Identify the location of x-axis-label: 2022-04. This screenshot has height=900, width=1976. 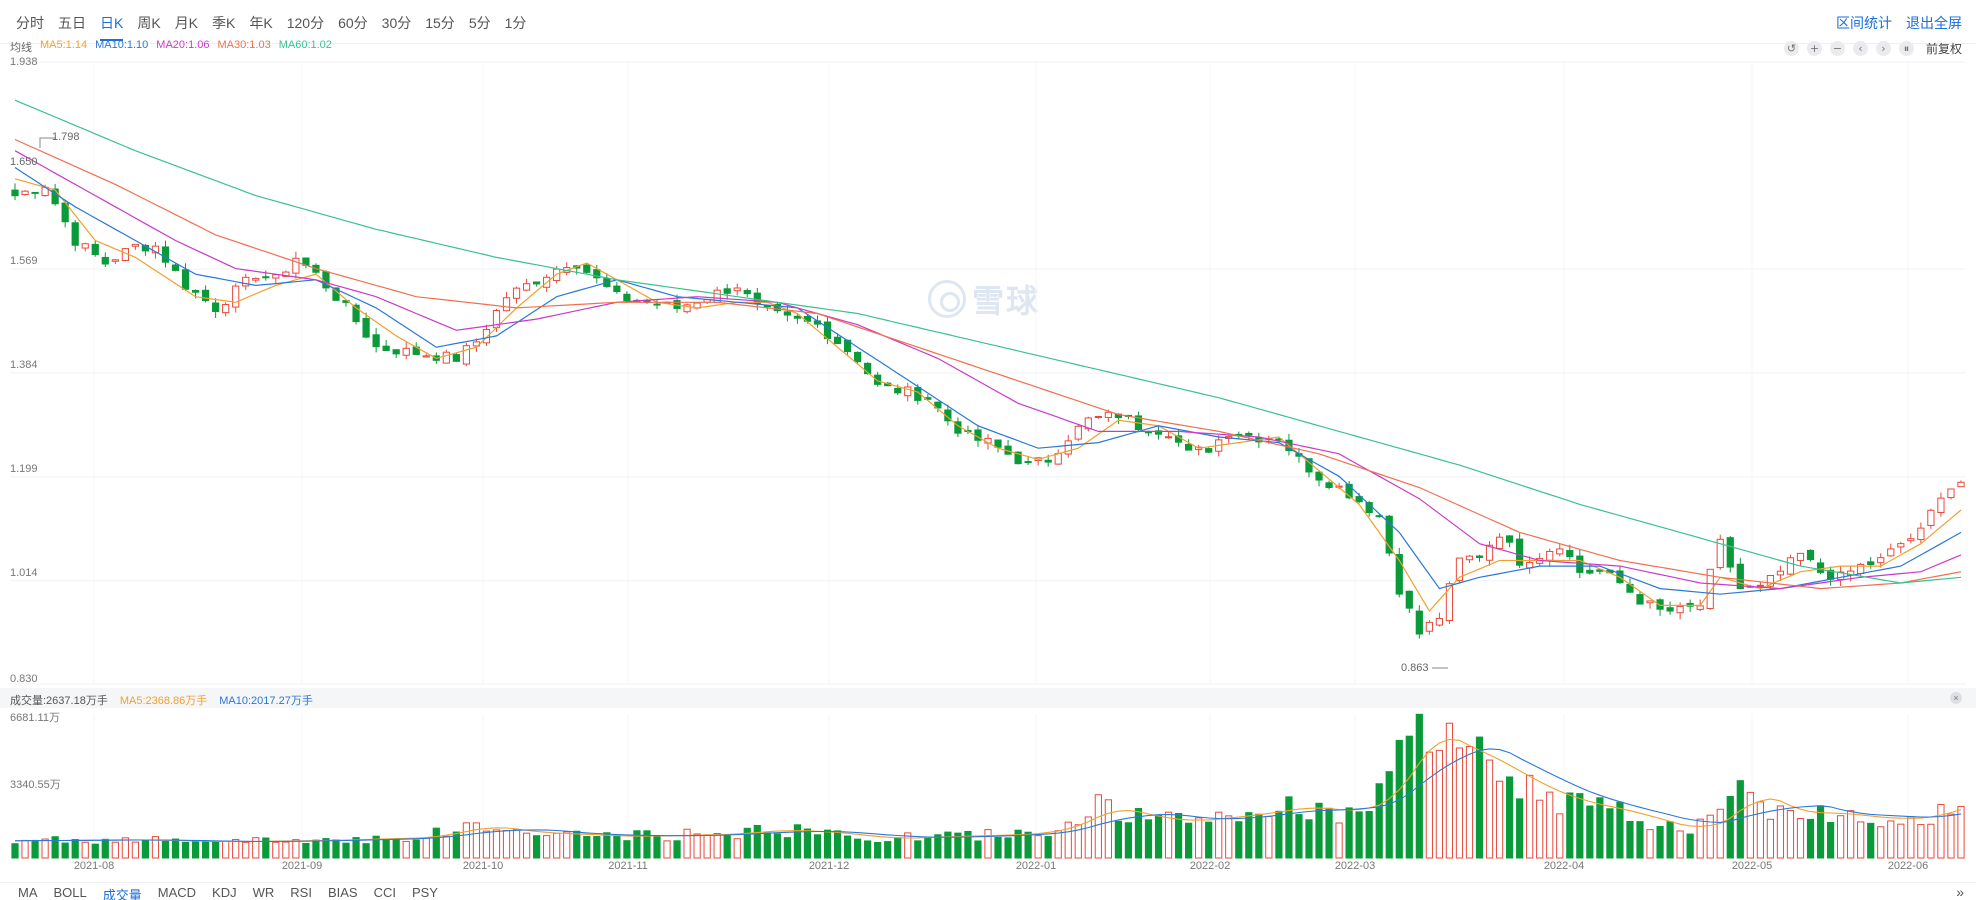
(1564, 866).